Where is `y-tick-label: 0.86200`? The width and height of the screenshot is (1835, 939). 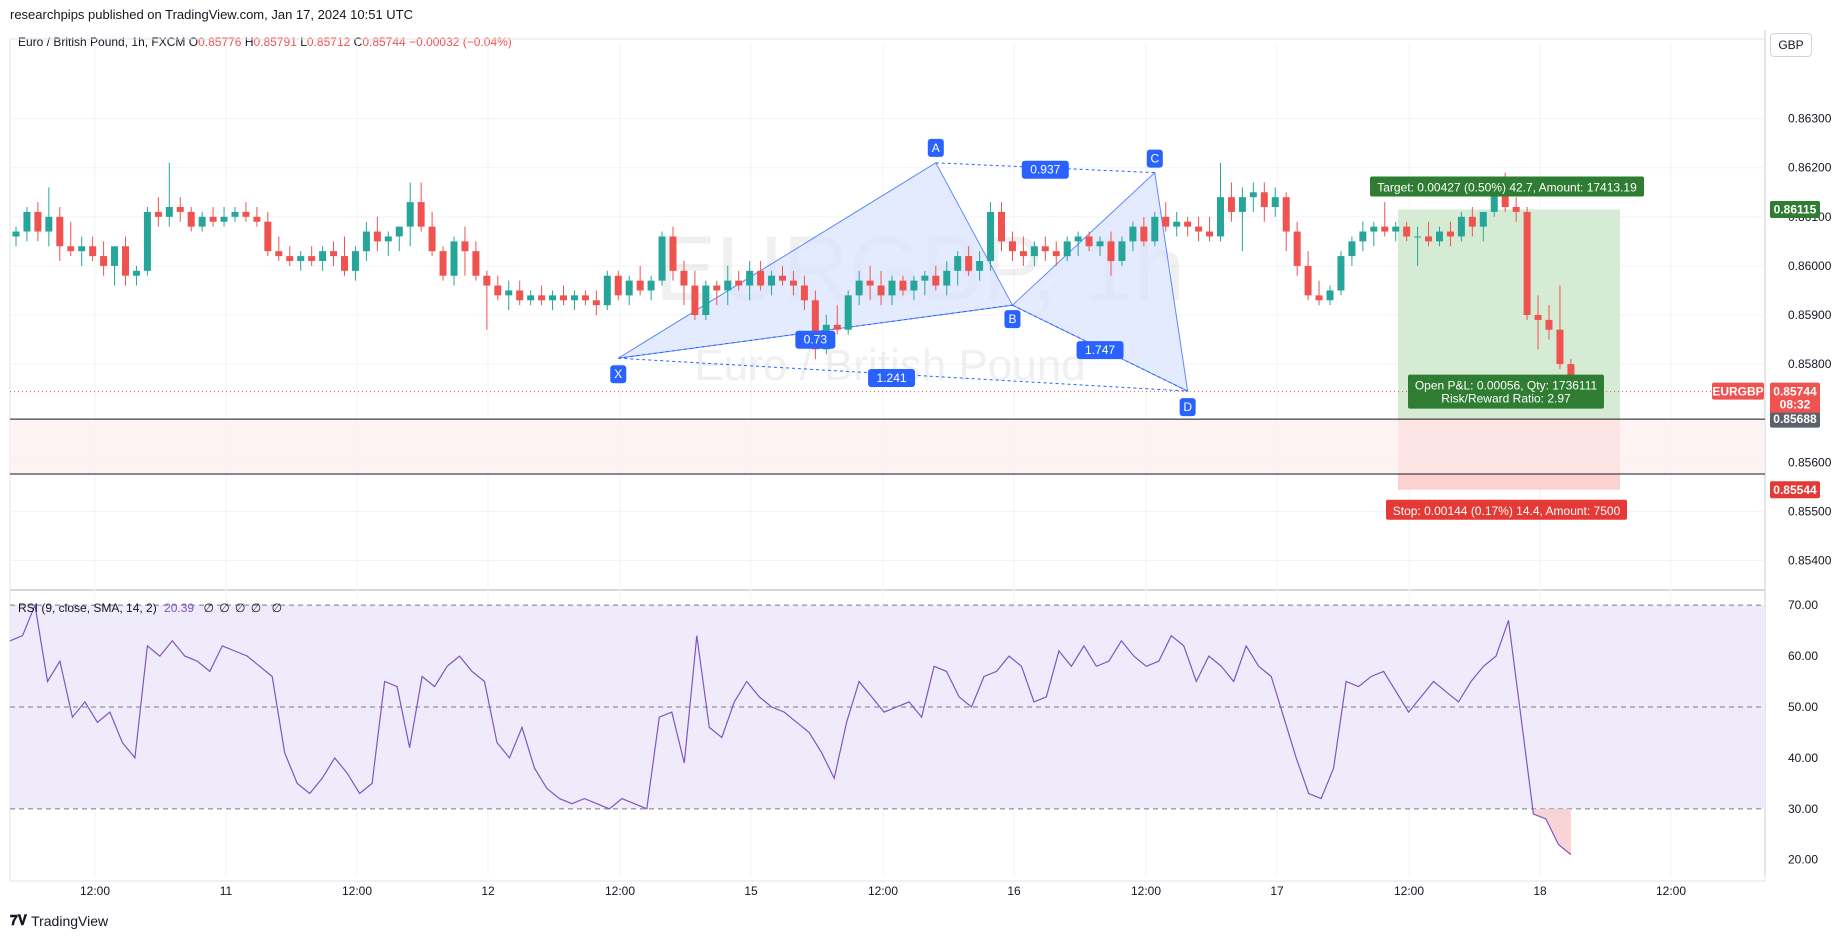
y-tick-label: 0.86200 is located at coordinates (1810, 168).